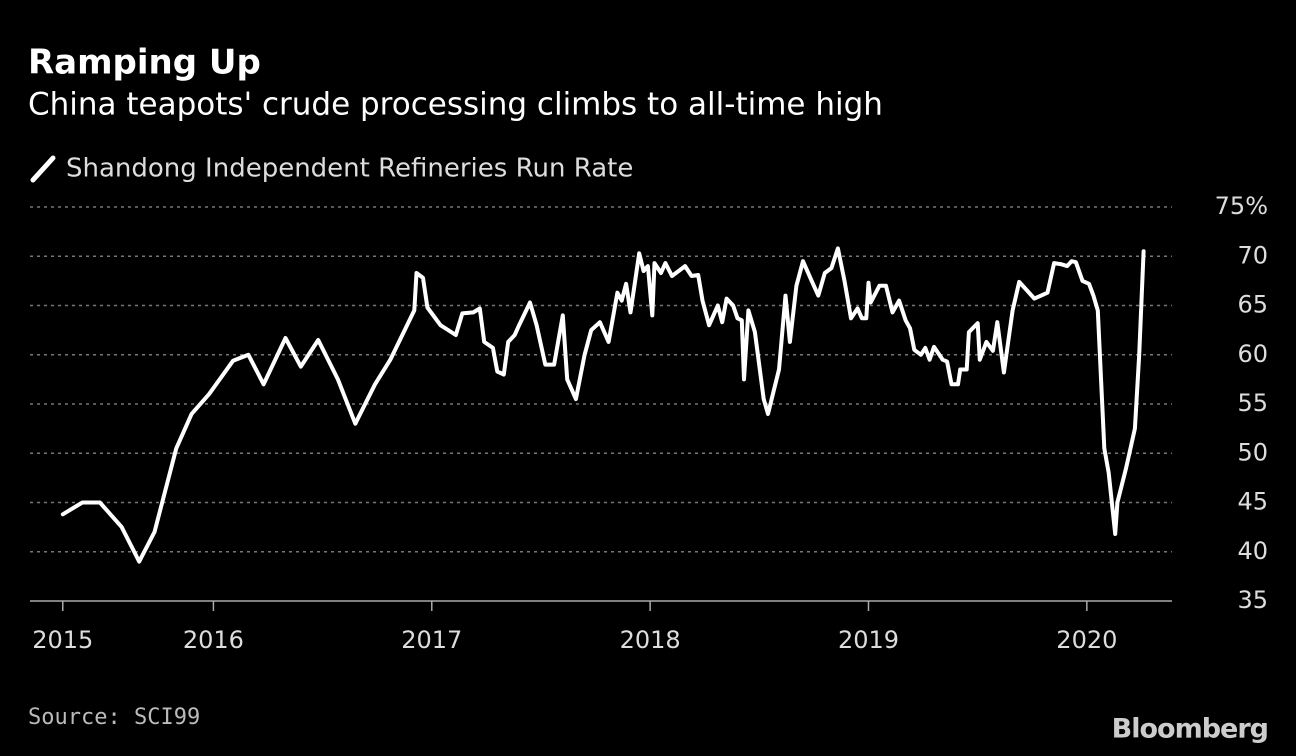 The height and width of the screenshot is (756, 1296). I want to click on x-tick-label: 2017, so click(431, 640).